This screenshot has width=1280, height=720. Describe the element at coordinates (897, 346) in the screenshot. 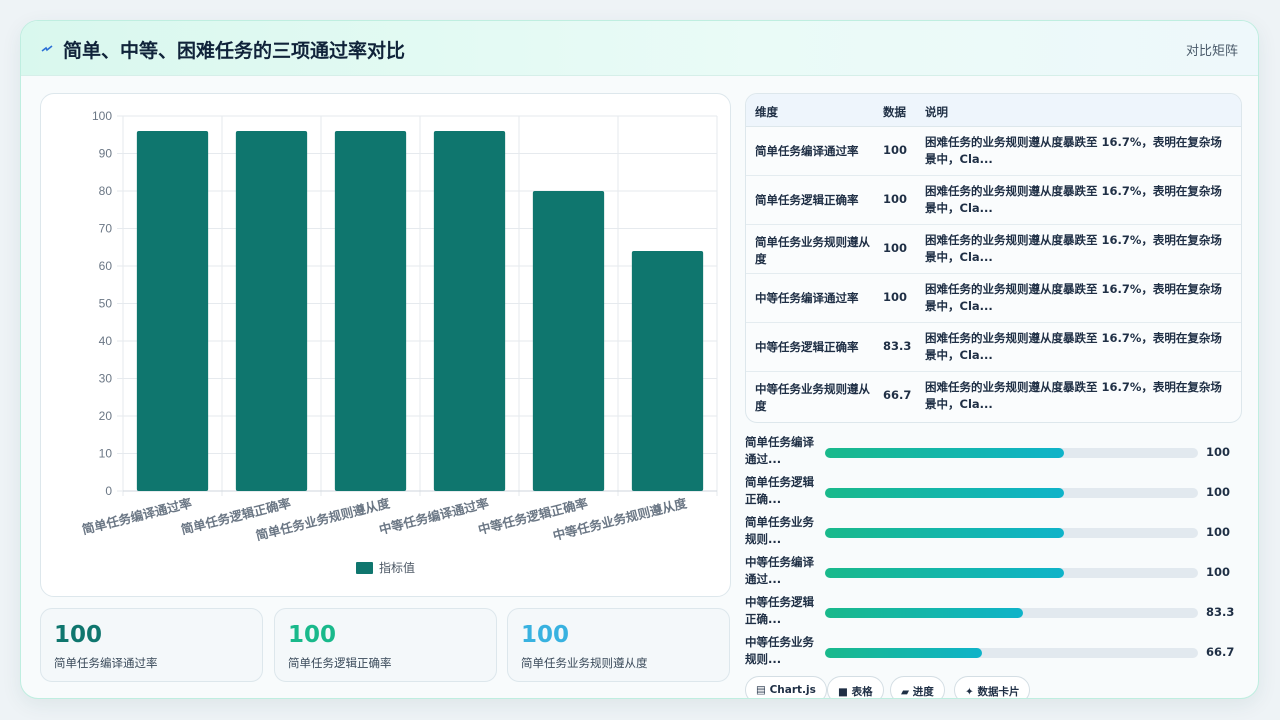

I see `cell-value: 83.3` at that location.